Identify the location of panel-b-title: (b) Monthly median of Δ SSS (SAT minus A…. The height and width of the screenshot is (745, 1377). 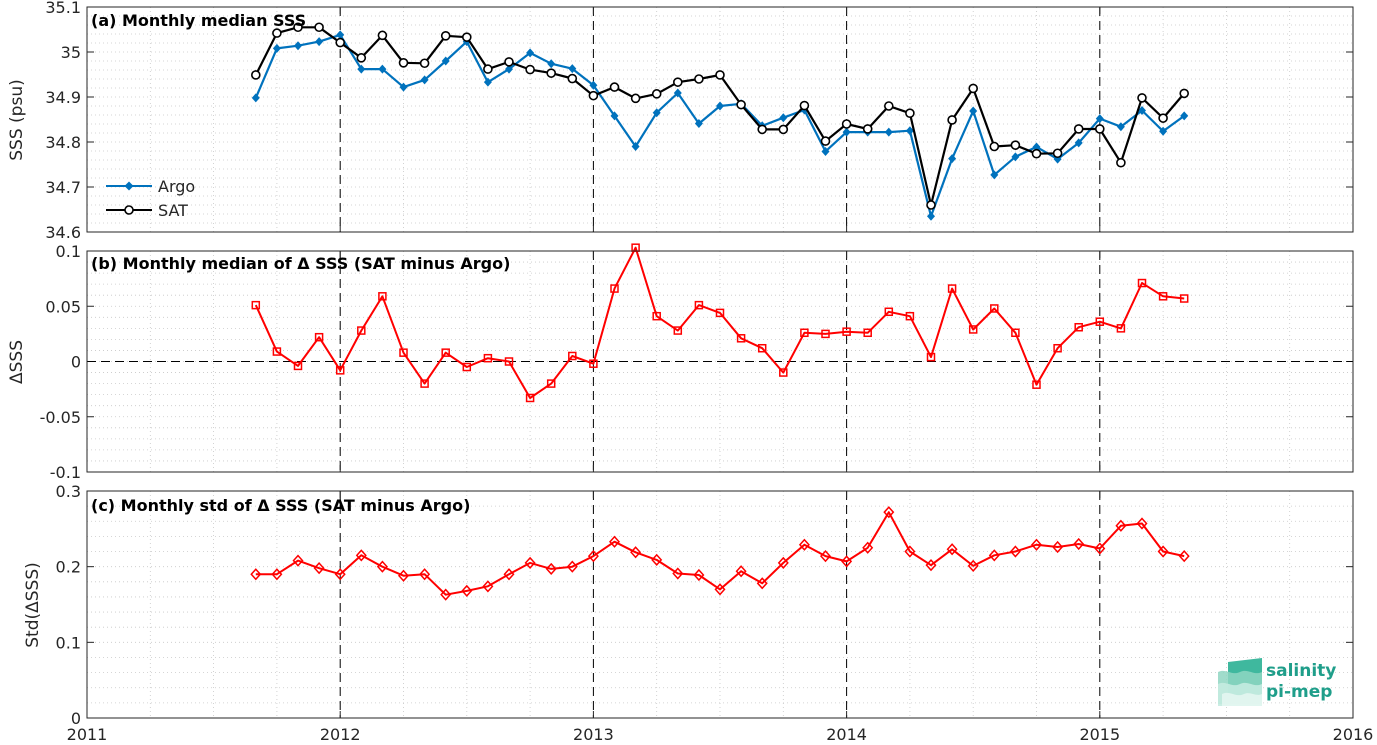
(300, 263).